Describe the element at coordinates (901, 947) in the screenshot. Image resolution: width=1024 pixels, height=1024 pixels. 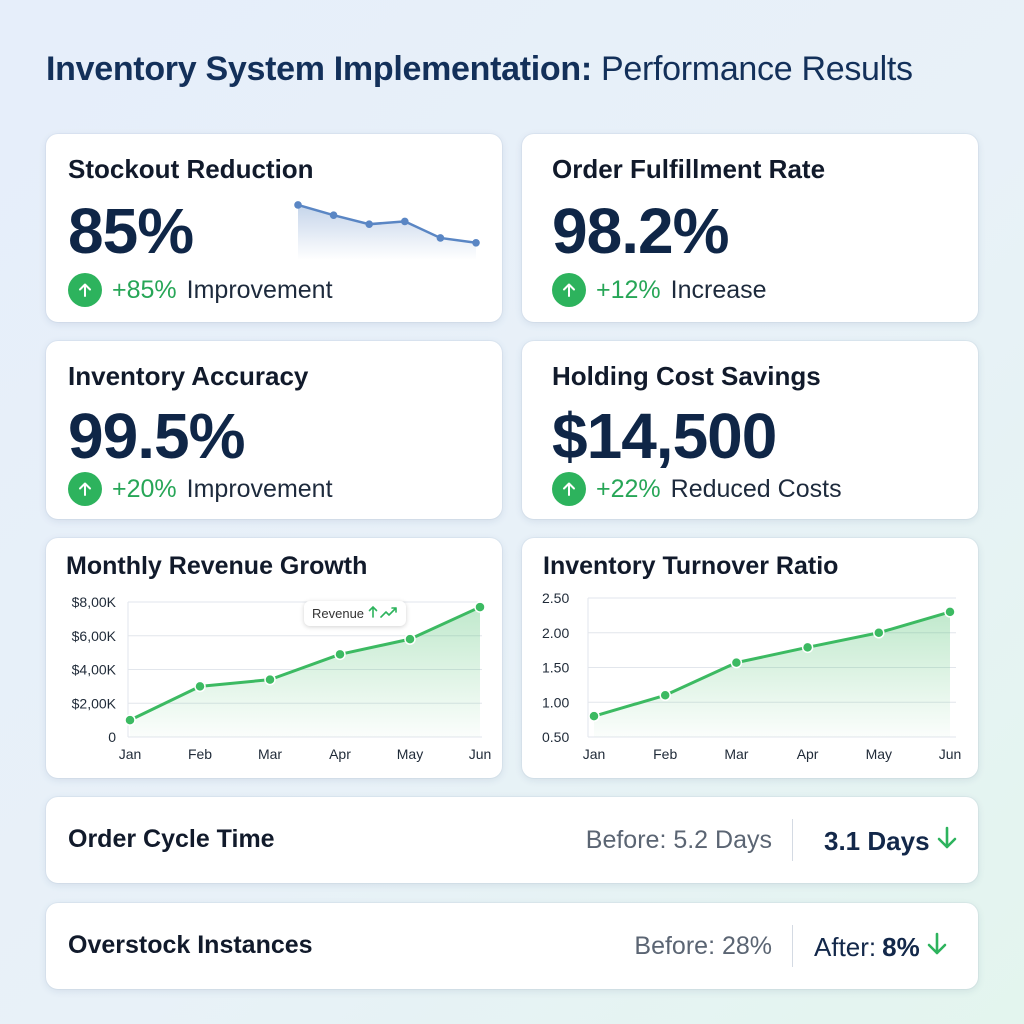
I see `overstock-after-value: 8%` at that location.